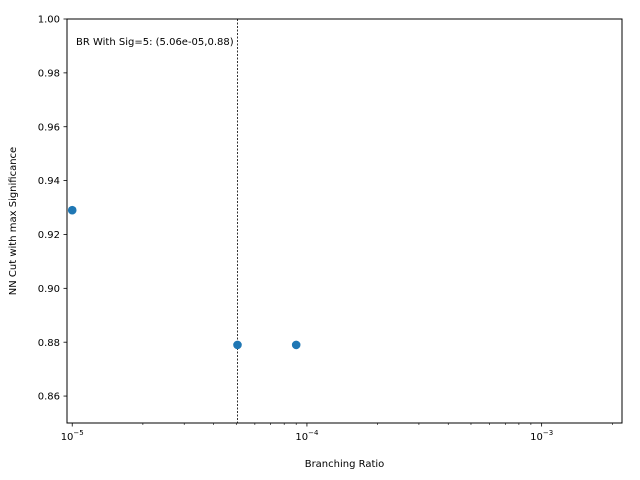 Image resolution: width=640 pixels, height=480 pixels. What do you see at coordinates (541, 436) in the screenshot?
I see `x-tick-label: 10⁻³` at bounding box center [541, 436].